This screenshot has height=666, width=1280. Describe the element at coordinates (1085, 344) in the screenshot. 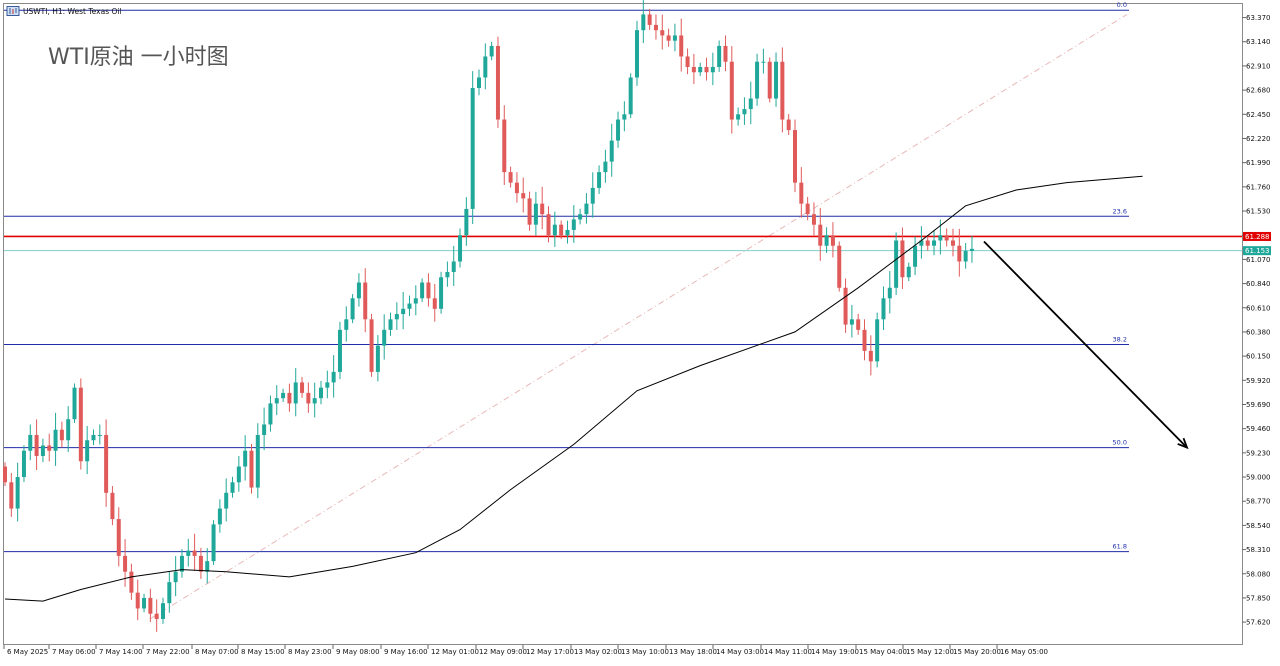

I see `arrow-shaft` at that location.